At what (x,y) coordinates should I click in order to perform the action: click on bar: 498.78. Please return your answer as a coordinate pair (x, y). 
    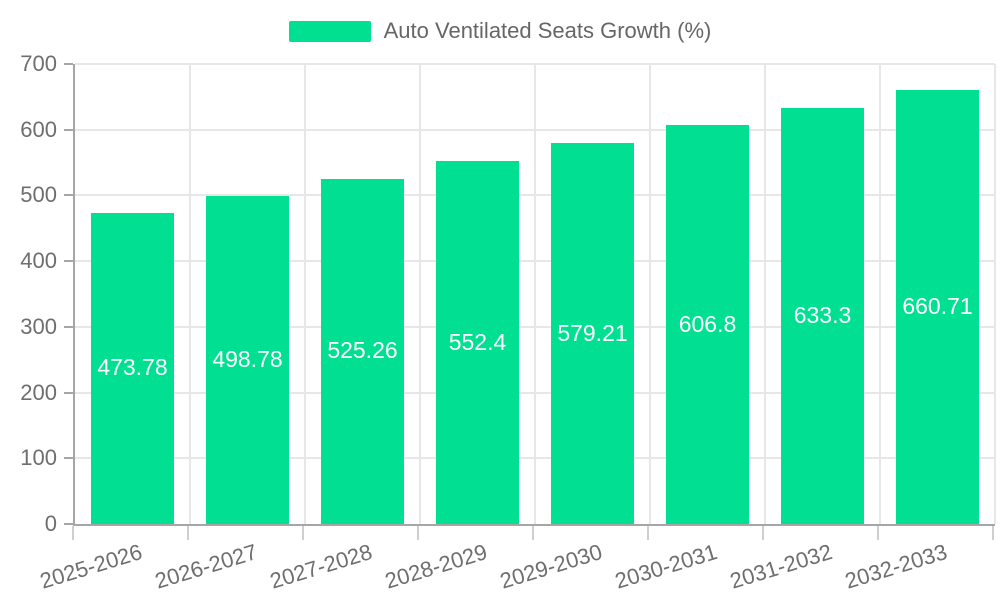
    Looking at the image, I should click on (247, 360).